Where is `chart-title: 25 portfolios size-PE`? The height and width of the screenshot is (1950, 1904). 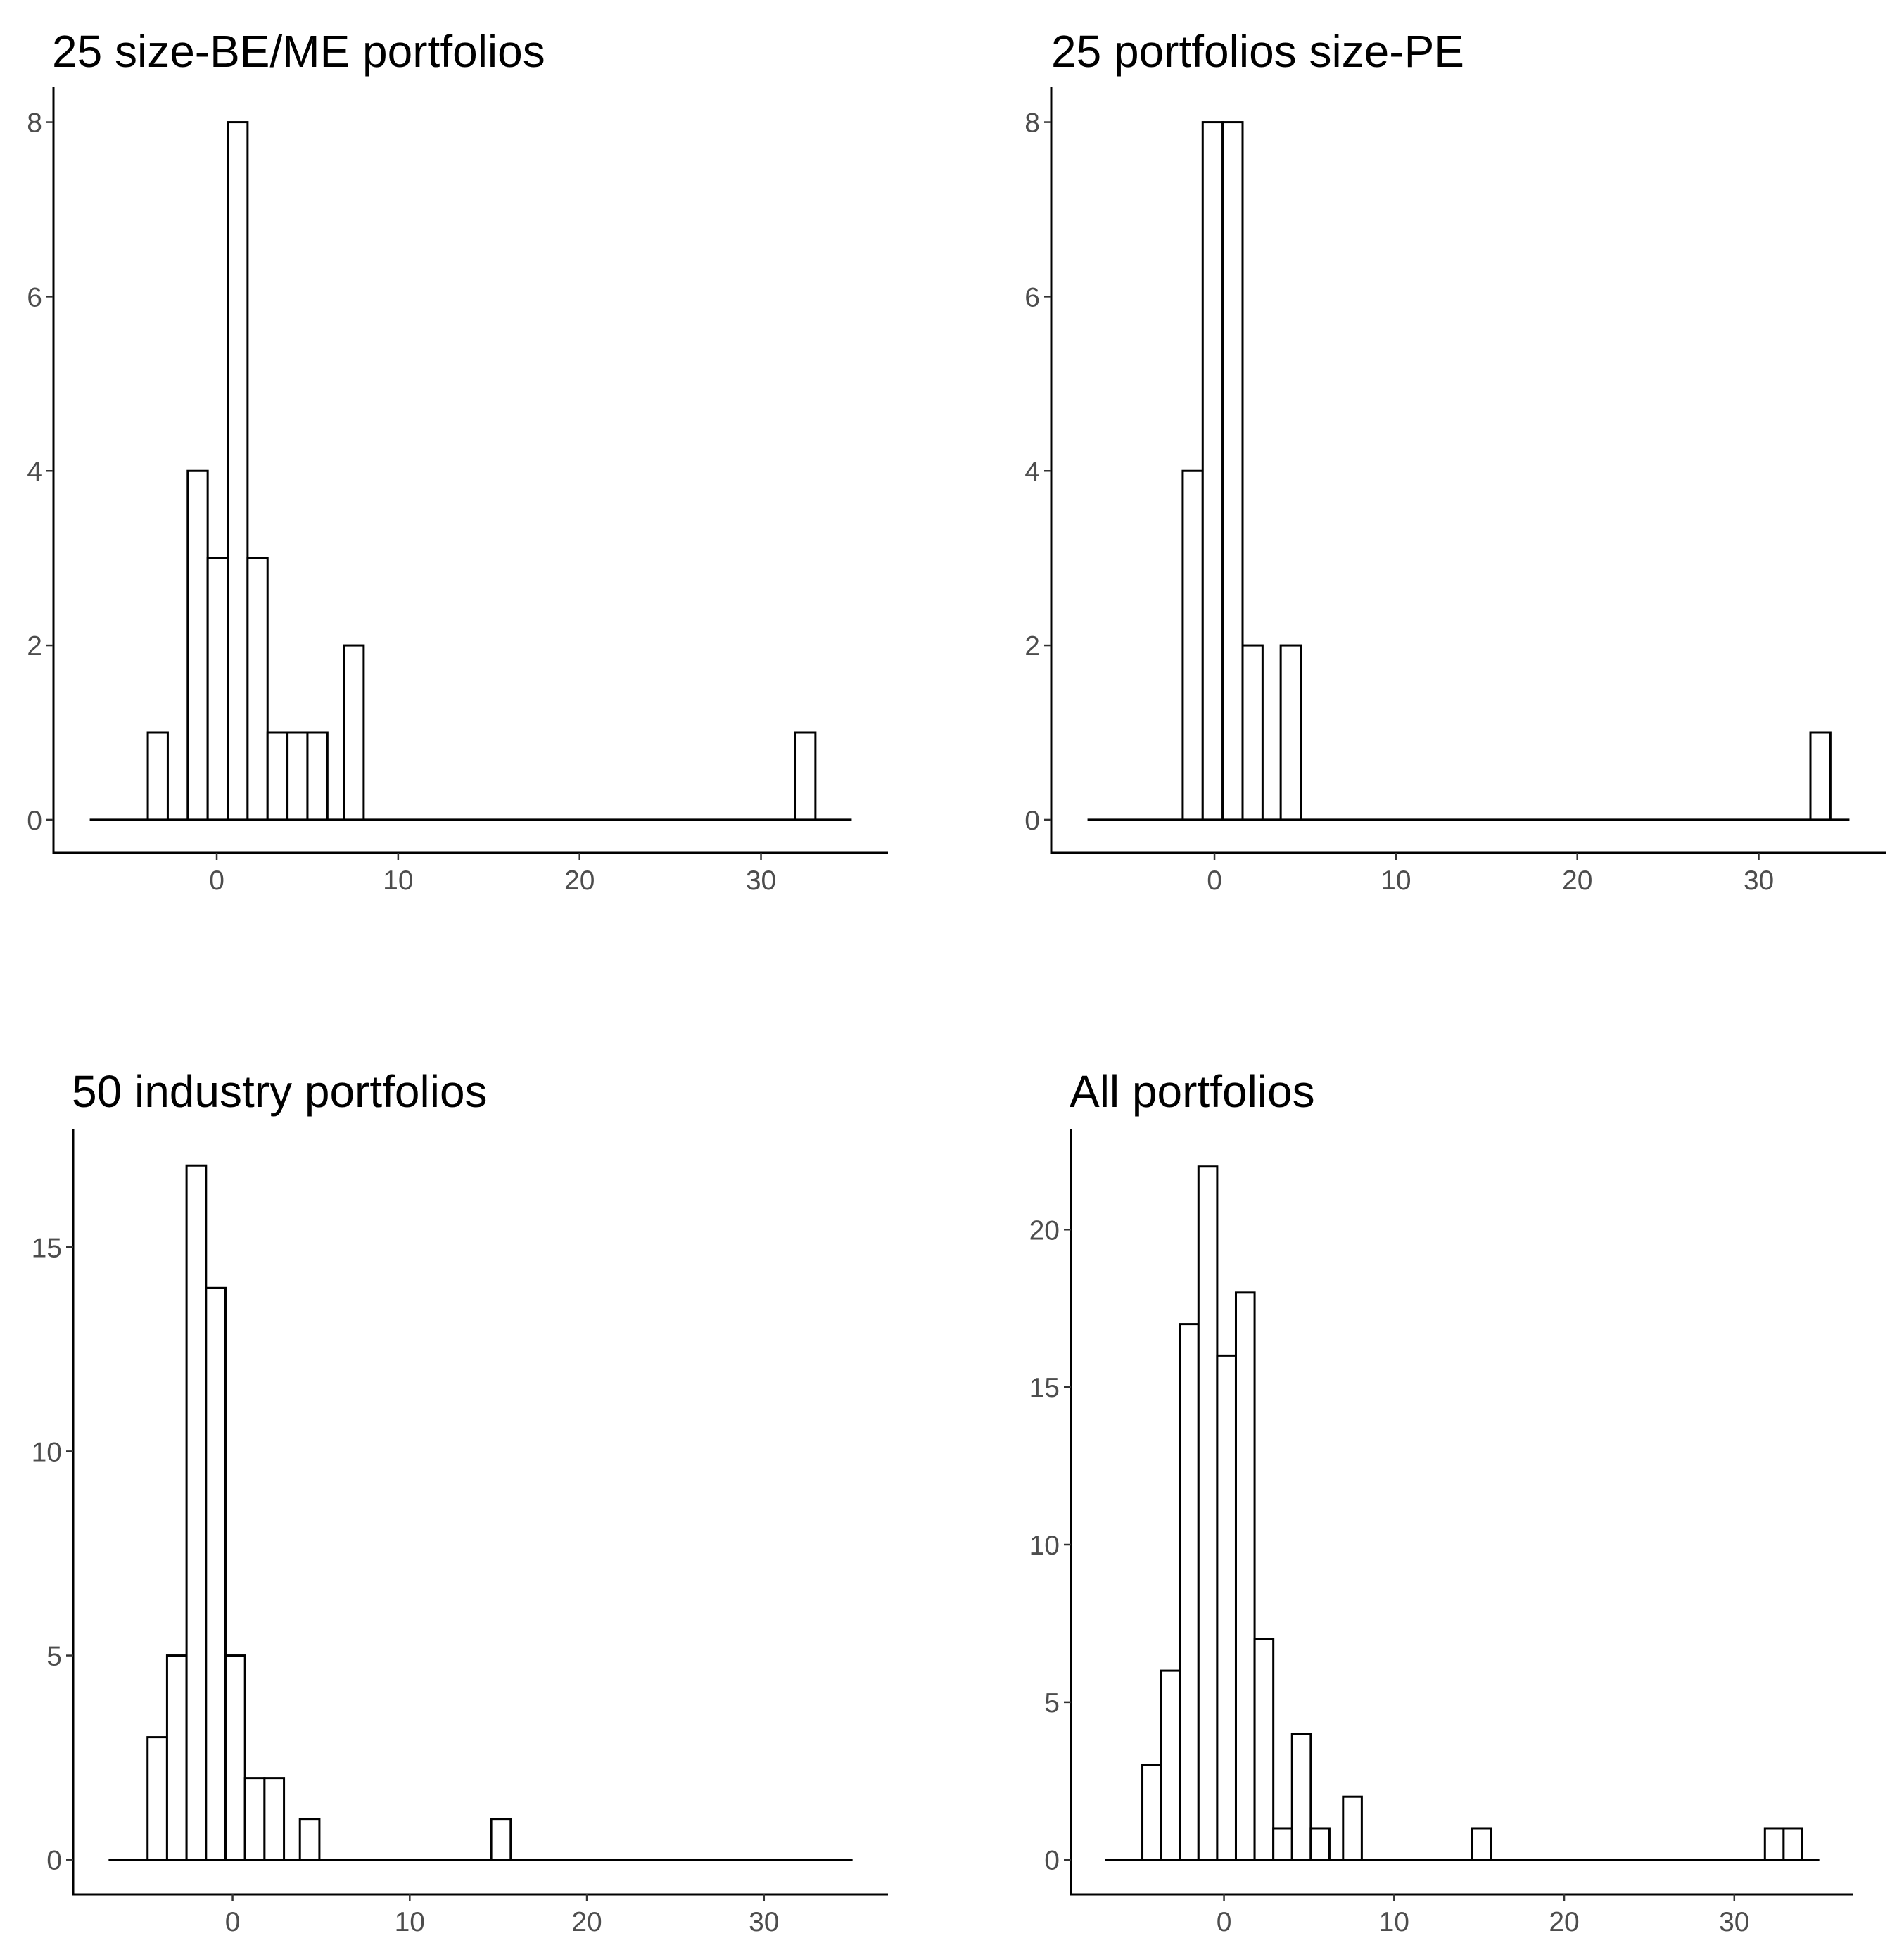
chart-title: 25 portfolios size-PE is located at coordinates (1258, 51).